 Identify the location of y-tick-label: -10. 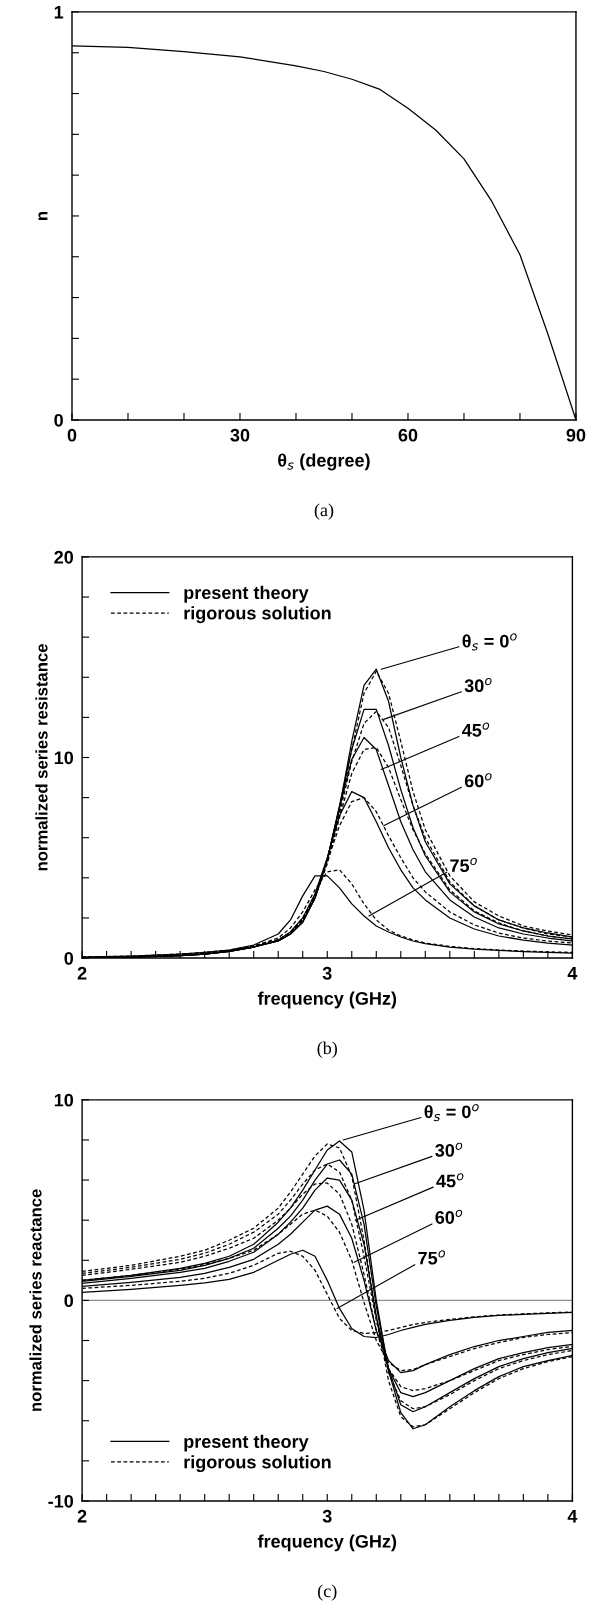
(61, 1501).